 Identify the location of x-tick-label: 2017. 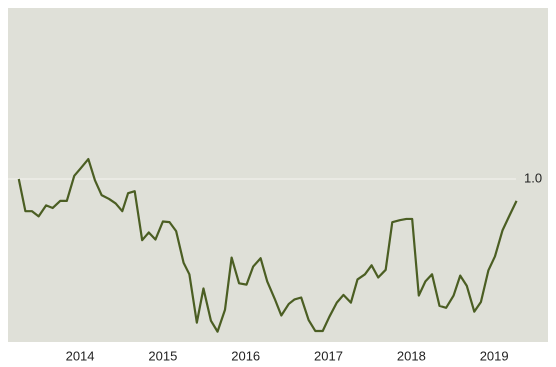
(328, 355).